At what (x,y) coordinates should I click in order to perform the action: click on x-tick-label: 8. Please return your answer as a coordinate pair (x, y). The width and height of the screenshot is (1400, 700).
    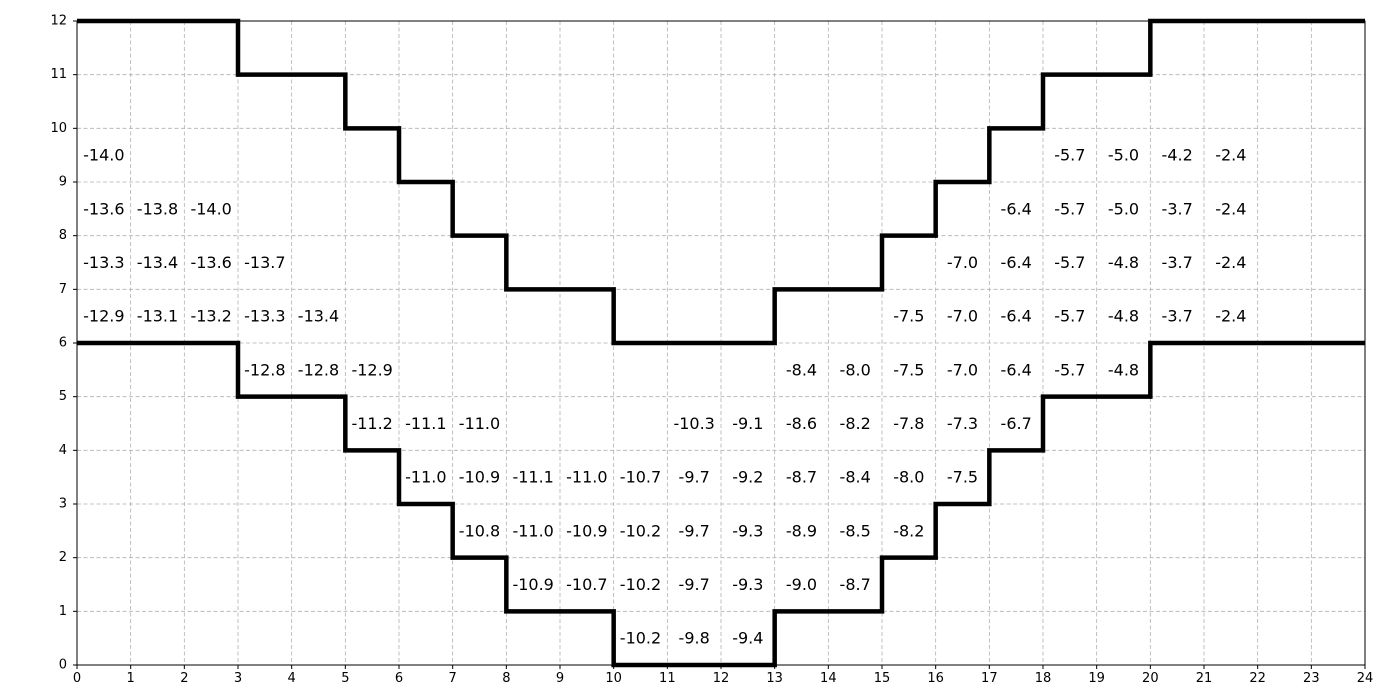
    Looking at the image, I should click on (506, 678).